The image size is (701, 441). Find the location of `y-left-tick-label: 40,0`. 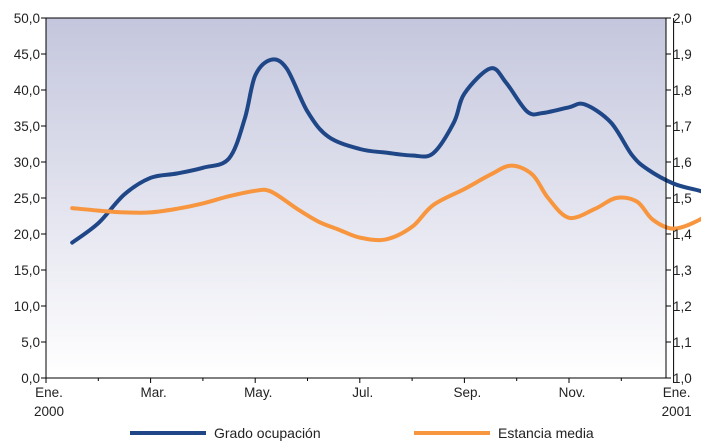

y-left-tick-label: 40,0 is located at coordinates (27, 90).